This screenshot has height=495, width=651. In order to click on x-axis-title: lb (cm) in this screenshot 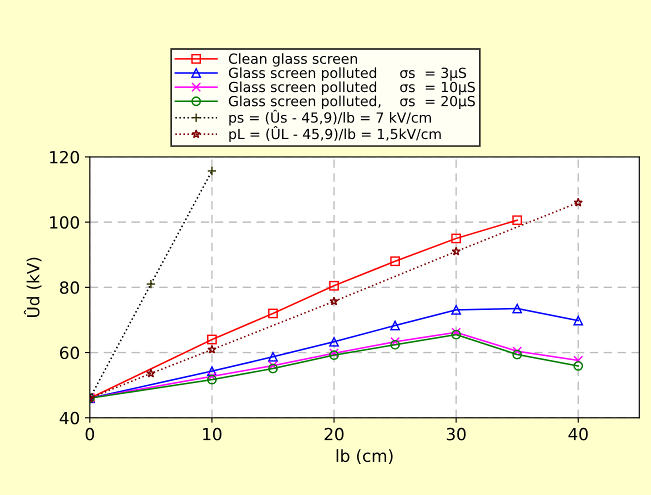, I will do `click(364, 456)`.